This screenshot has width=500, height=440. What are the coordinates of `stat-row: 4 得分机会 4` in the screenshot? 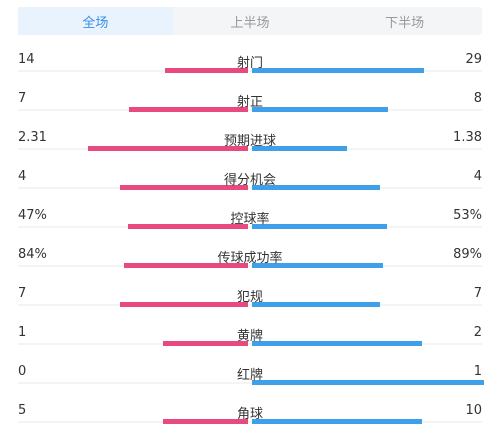 It's located at (250, 180).